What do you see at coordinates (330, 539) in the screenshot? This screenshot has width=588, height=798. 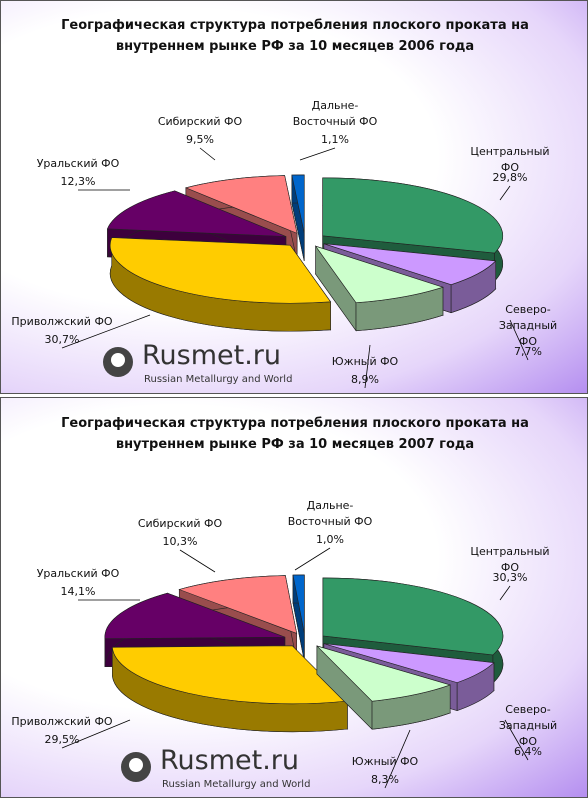 I see `slice-value-label: 1,0%` at bounding box center [330, 539].